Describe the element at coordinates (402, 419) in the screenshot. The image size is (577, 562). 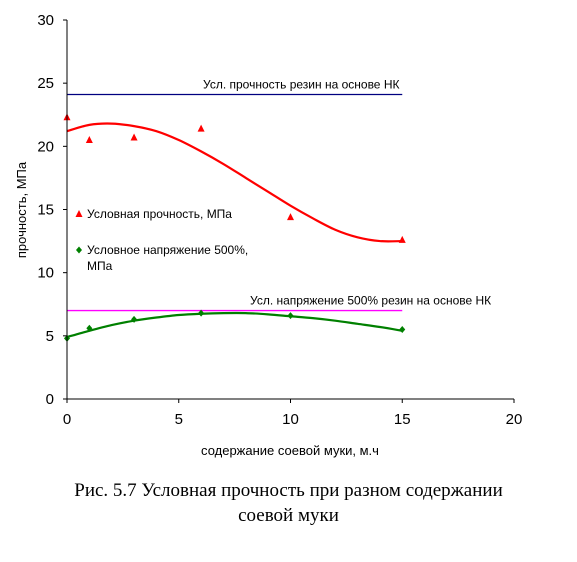
I see `x-tick-label-3: 15` at that location.